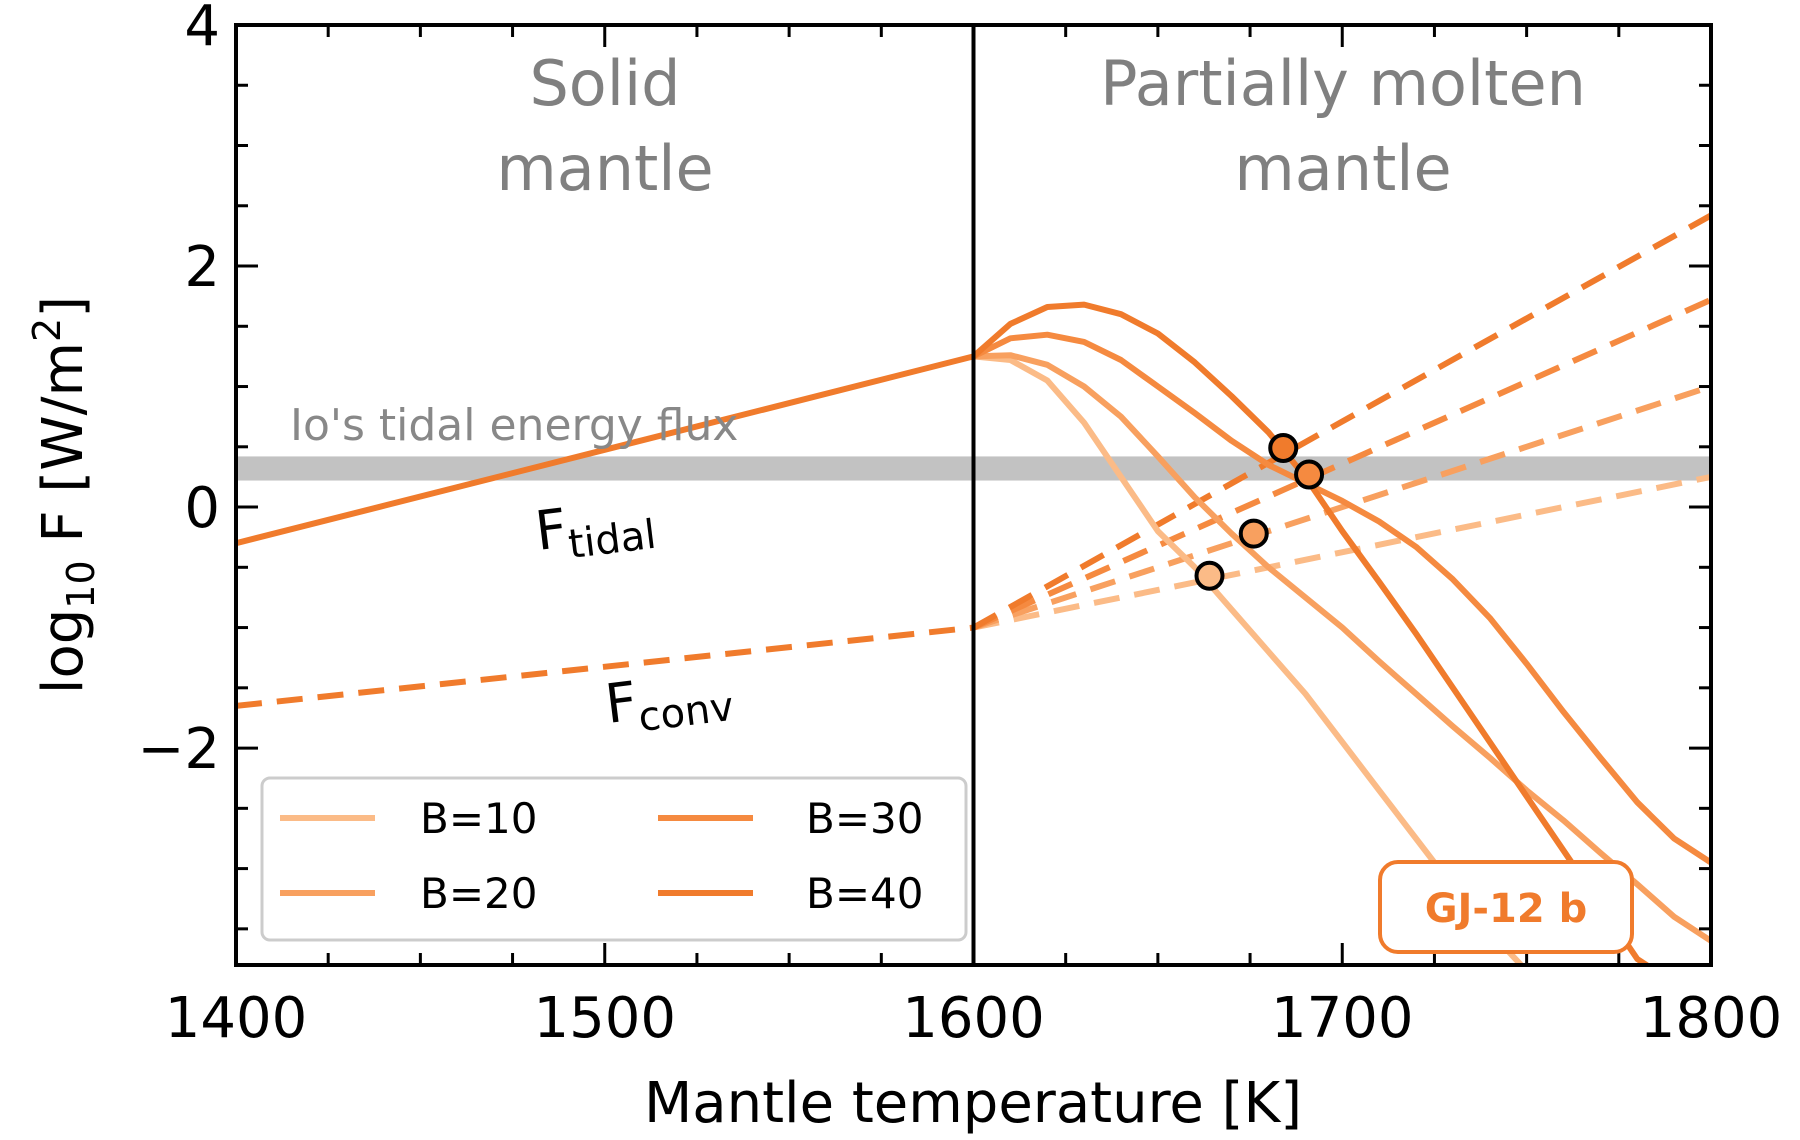  What do you see at coordinates (47, 330) in the screenshot?
I see `y-axis-title-sup: 2` at bounding box center [47, 330].